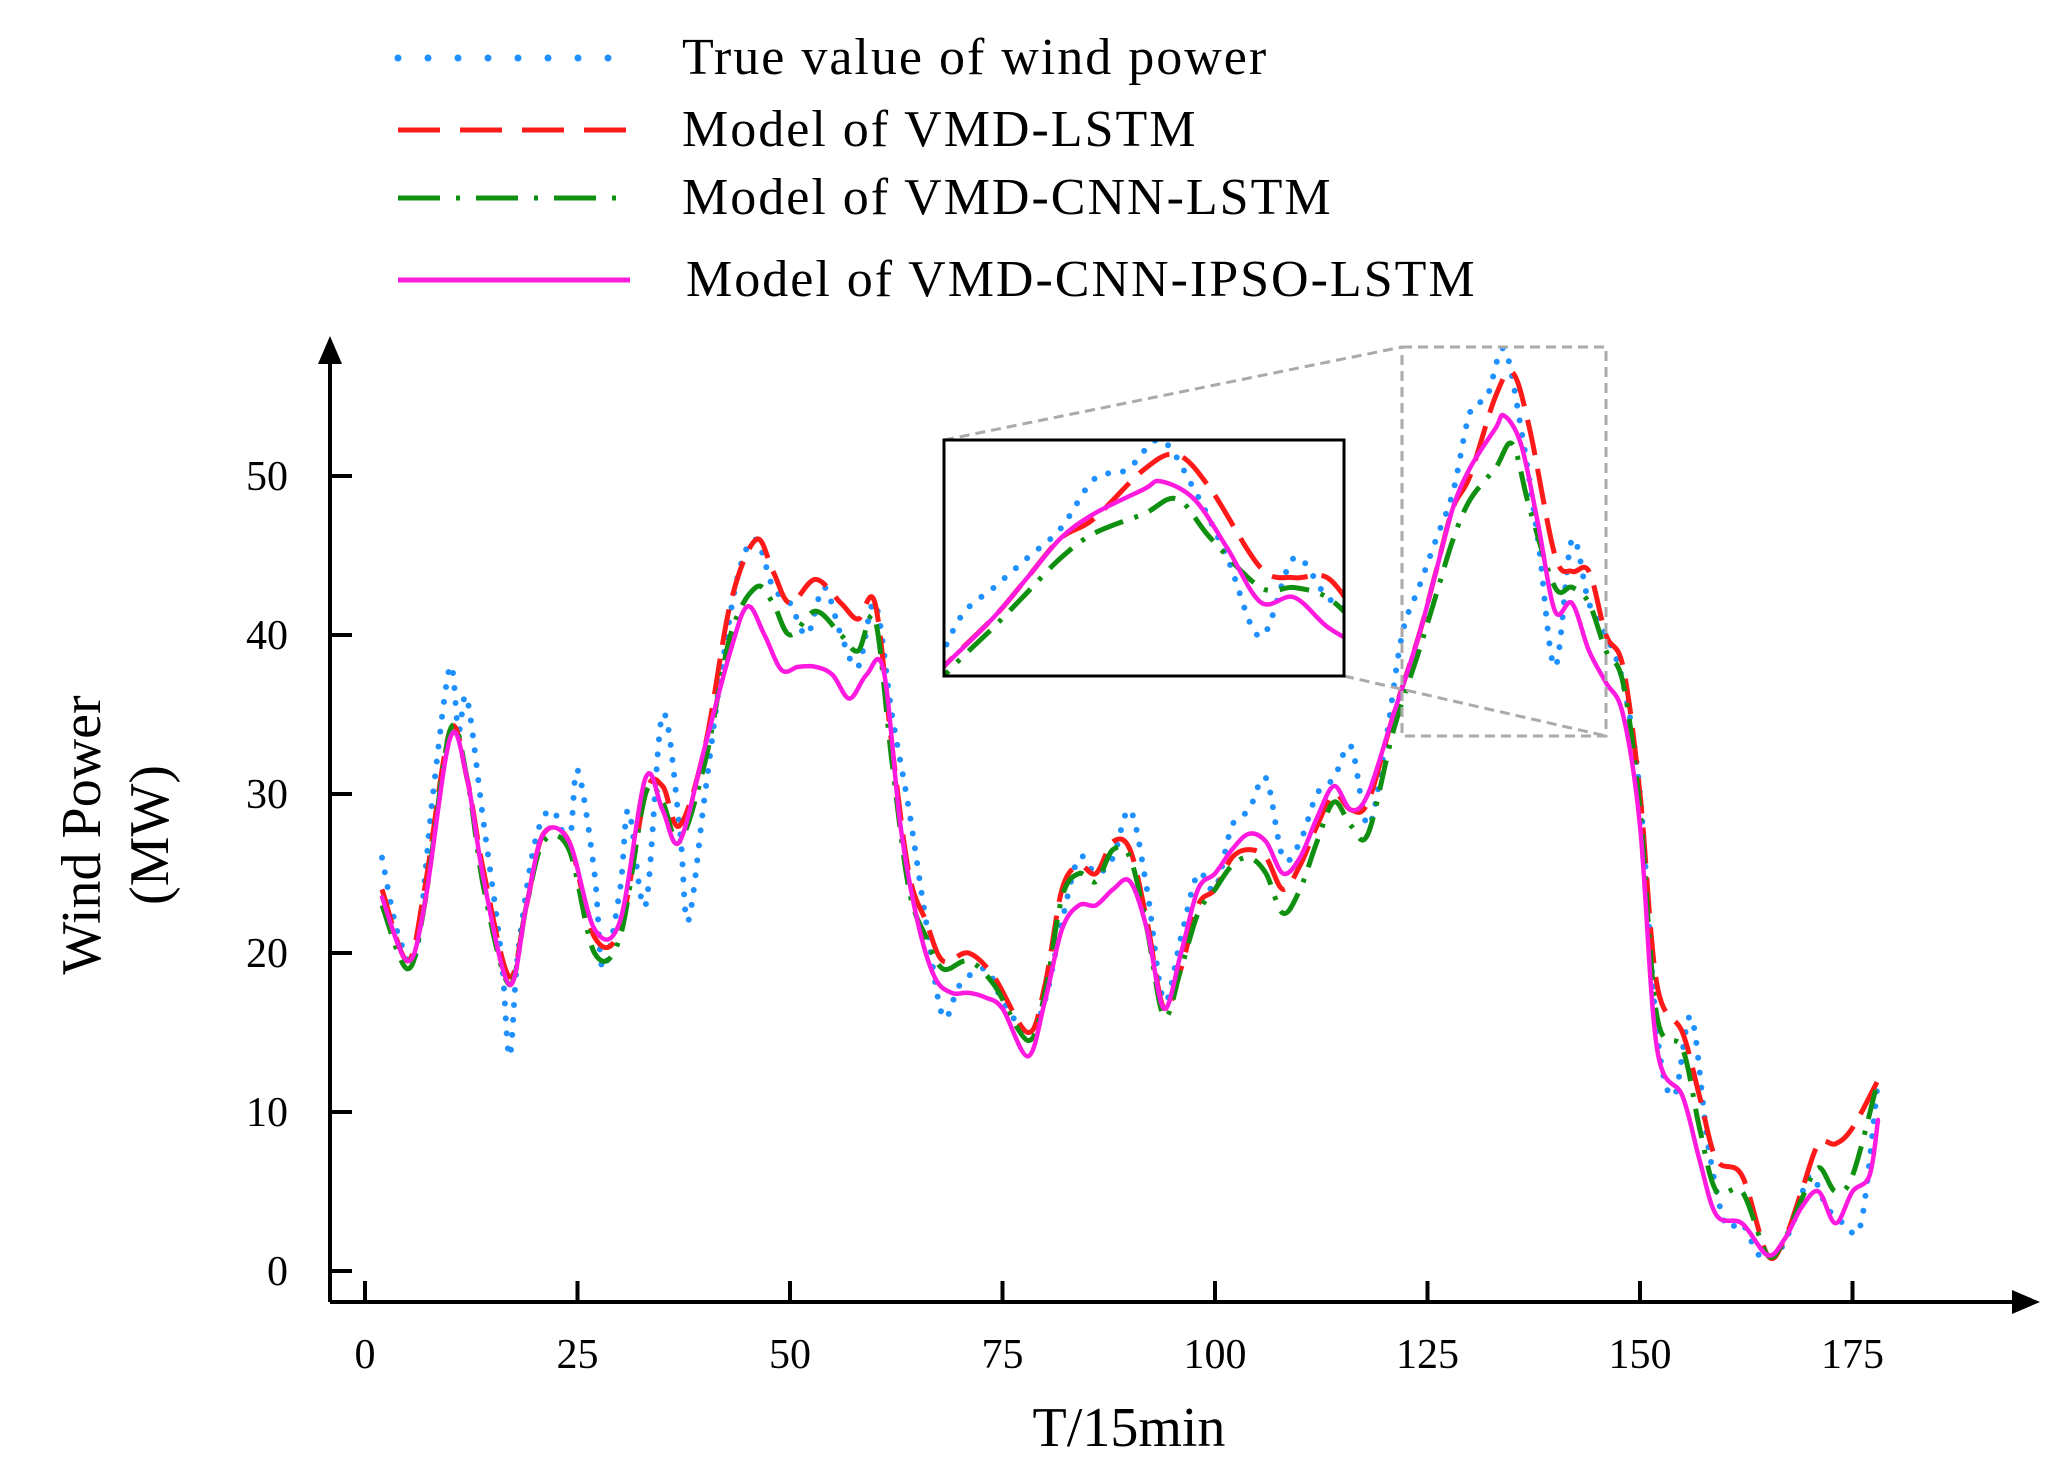  I want to click on y-tick-label: 0, so click(277, 1272).